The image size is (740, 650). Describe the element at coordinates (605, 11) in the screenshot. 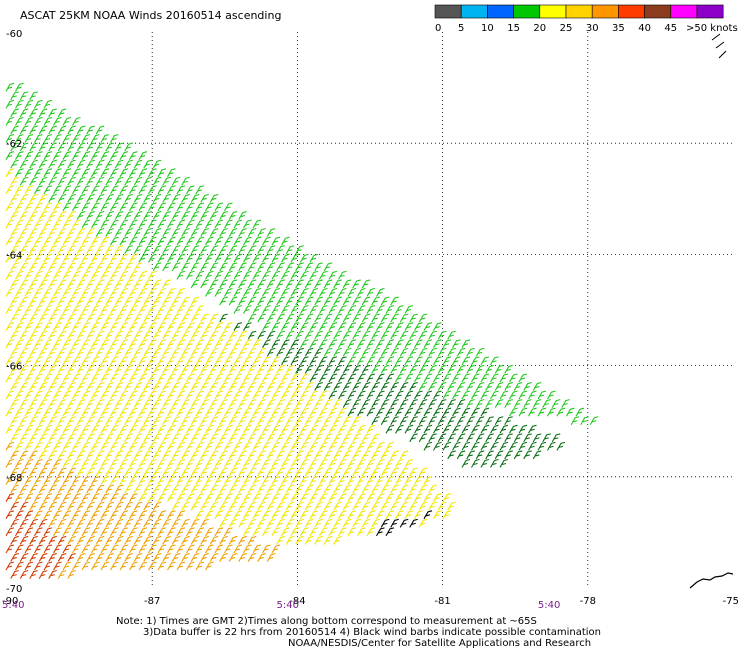

I see `legend-swatch` at that location.